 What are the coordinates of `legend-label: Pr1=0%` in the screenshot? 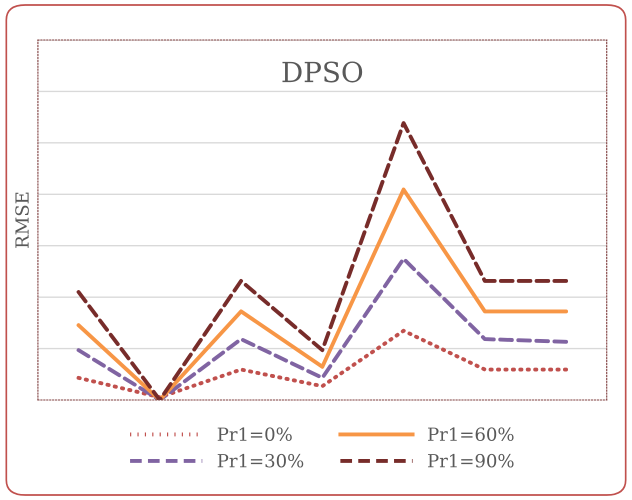 It's located at (255, 434).